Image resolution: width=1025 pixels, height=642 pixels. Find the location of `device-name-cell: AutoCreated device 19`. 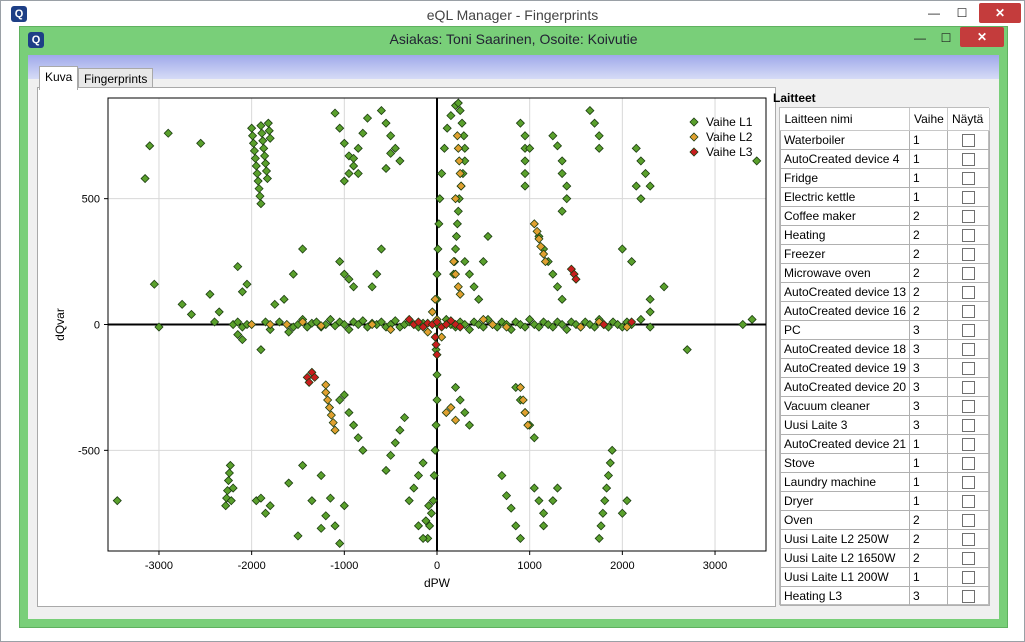

device-name-cell: AutoCreated device 19 is located at coordinates (845, 367).